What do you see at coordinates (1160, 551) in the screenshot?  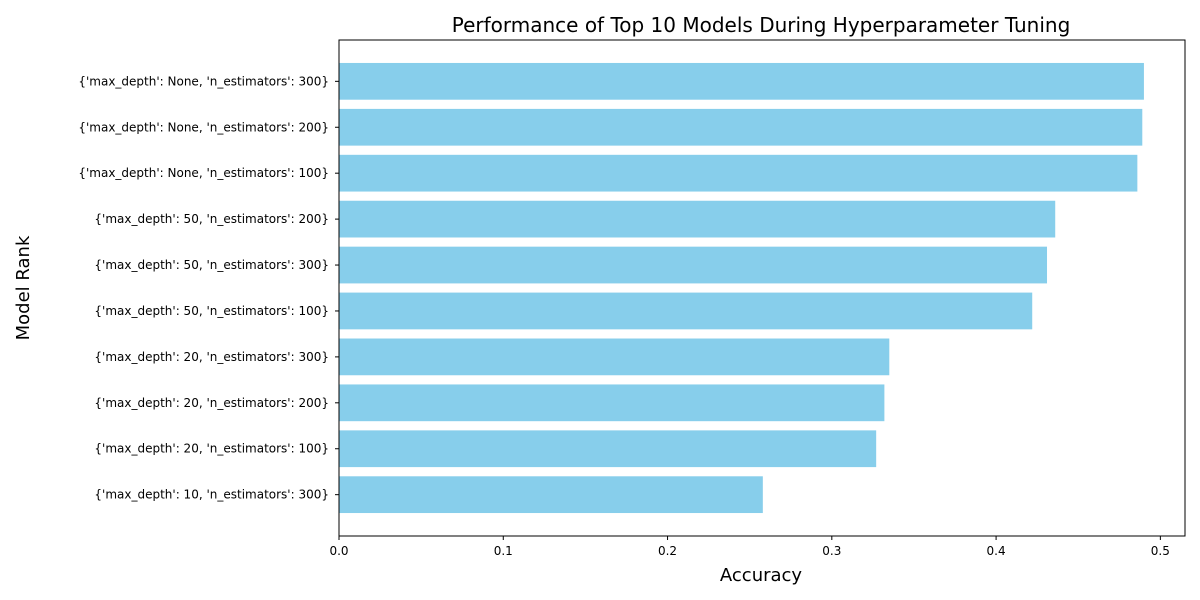 I see `x-tick-label: 0.5` at bounding box center [1160, 551].